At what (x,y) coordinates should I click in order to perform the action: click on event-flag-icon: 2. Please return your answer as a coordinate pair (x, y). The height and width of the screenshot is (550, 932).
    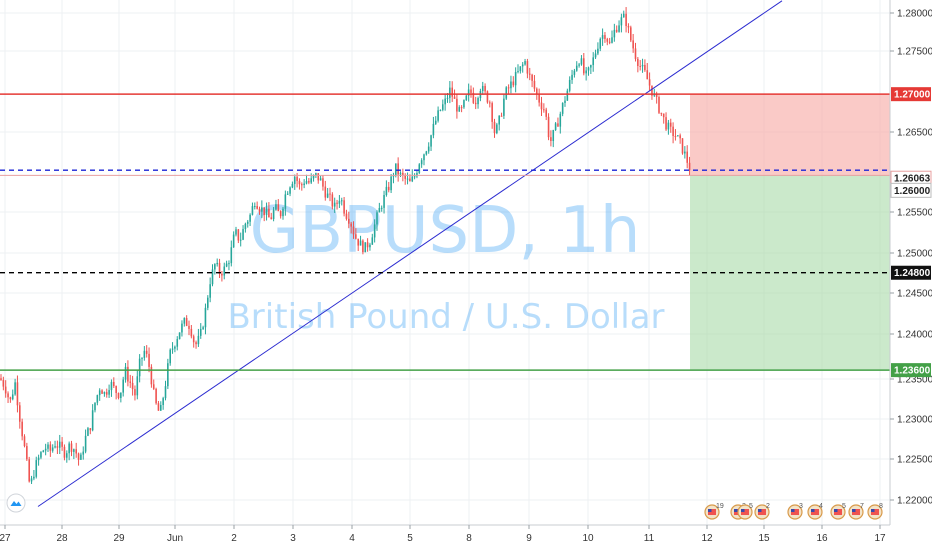
    Looking at the image, I should click on (762, 511).